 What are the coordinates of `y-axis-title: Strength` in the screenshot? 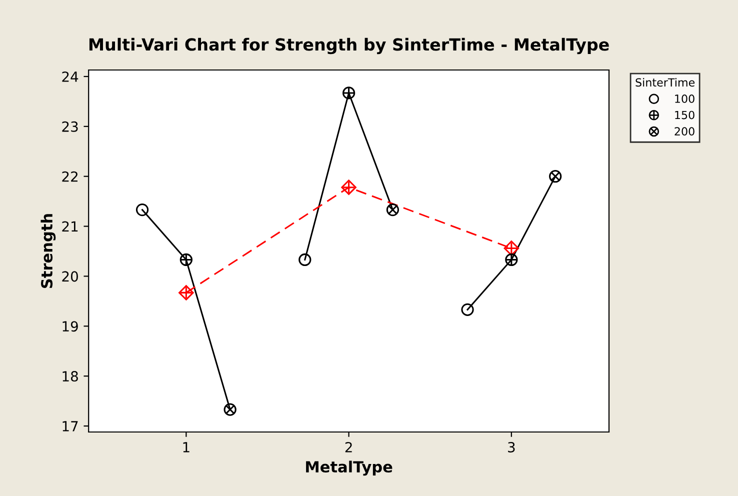 It's located at (48, 251).